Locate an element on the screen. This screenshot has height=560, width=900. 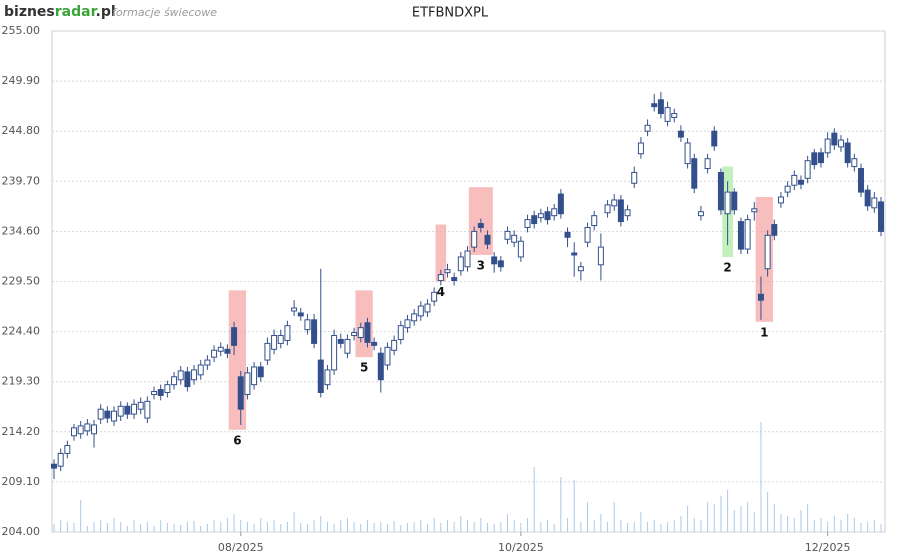
brand-part: radar is located at coordinates (76, 12).